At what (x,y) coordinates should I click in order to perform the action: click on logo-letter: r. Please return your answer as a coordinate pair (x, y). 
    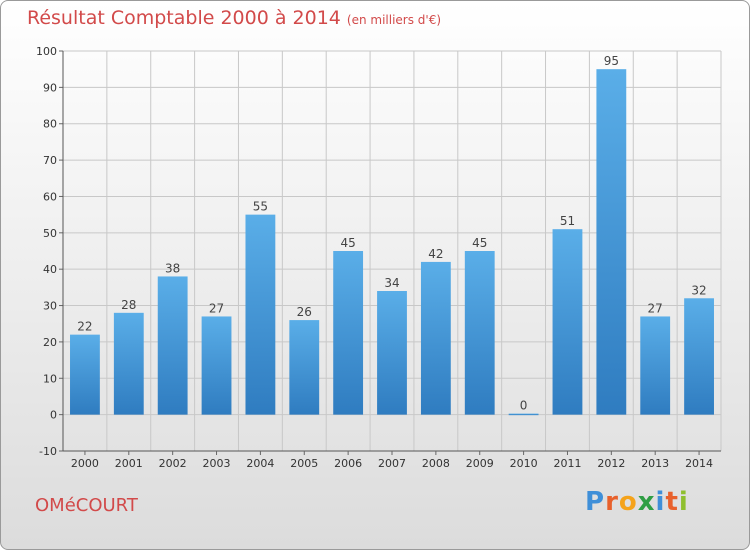
    Looking at the image, I should click on (612, 502).